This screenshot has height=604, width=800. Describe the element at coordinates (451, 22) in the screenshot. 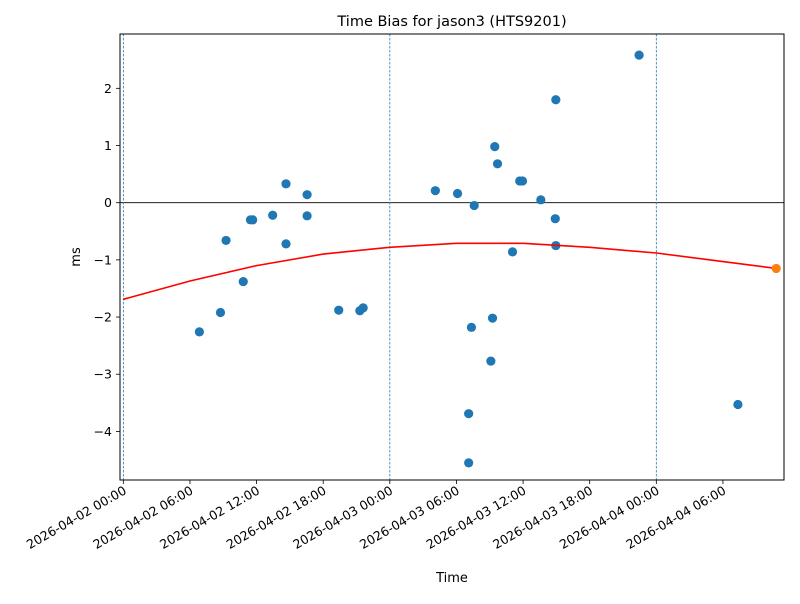

I see `chart-title: Time Bias for jason3 (HTS9201)` at that location.